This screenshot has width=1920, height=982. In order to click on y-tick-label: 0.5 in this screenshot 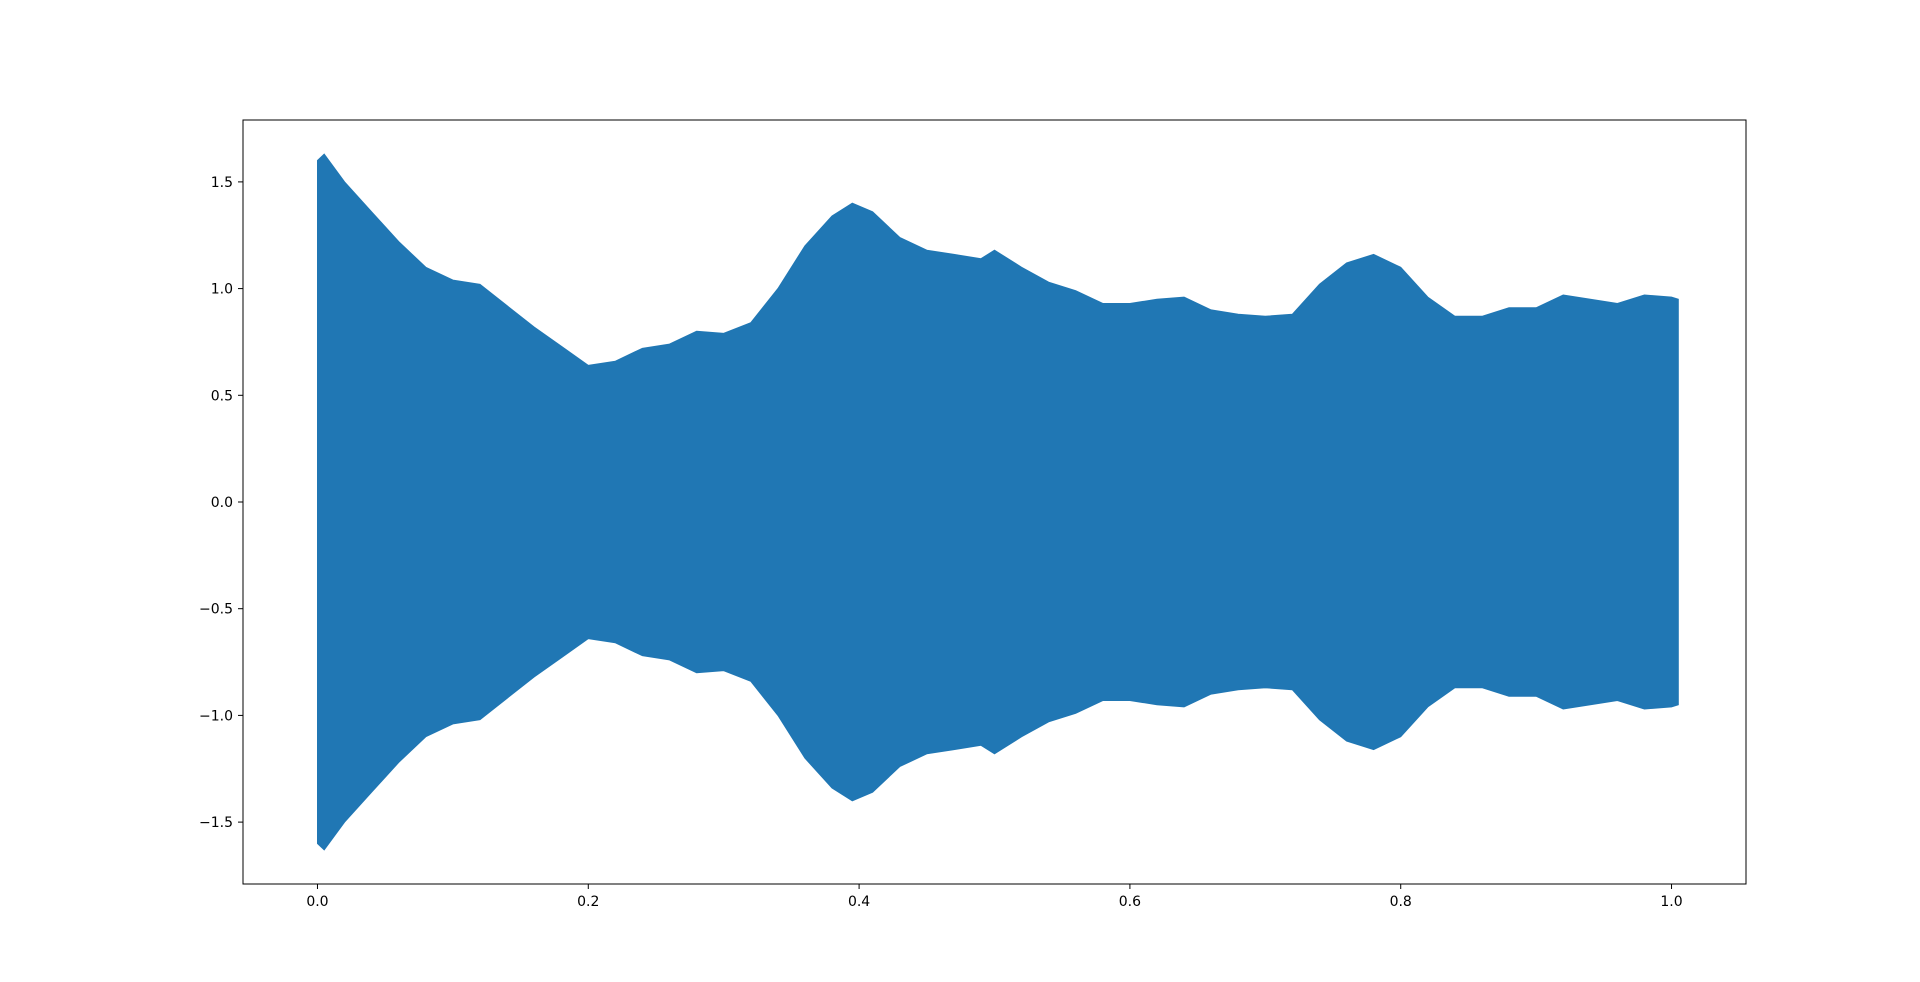, I will do `click(222, 396)`.